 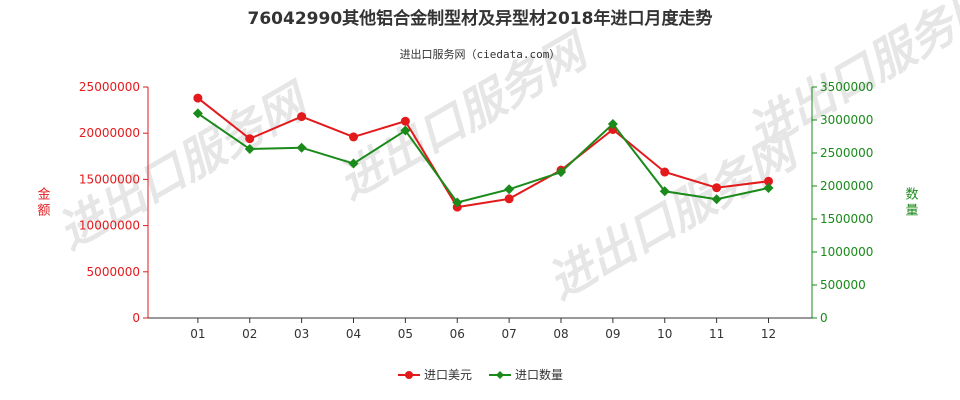 What do you see at coordinates (43, 203) in the screenshot?
I see `left-axis-label: 金额` at bounding box center [43, 203].